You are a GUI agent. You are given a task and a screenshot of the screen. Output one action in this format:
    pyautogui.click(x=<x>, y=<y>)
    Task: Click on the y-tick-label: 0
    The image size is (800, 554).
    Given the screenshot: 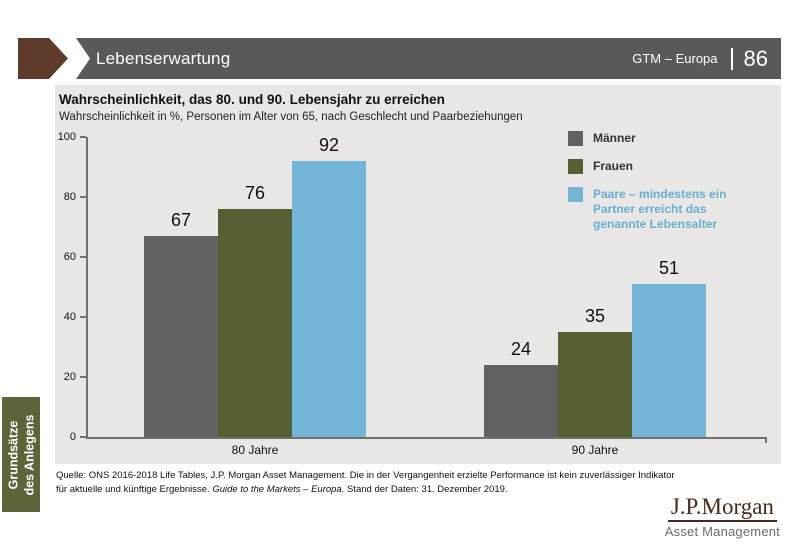 What is the action you would take?
    pyautogui.click(x=72, y=437)
    